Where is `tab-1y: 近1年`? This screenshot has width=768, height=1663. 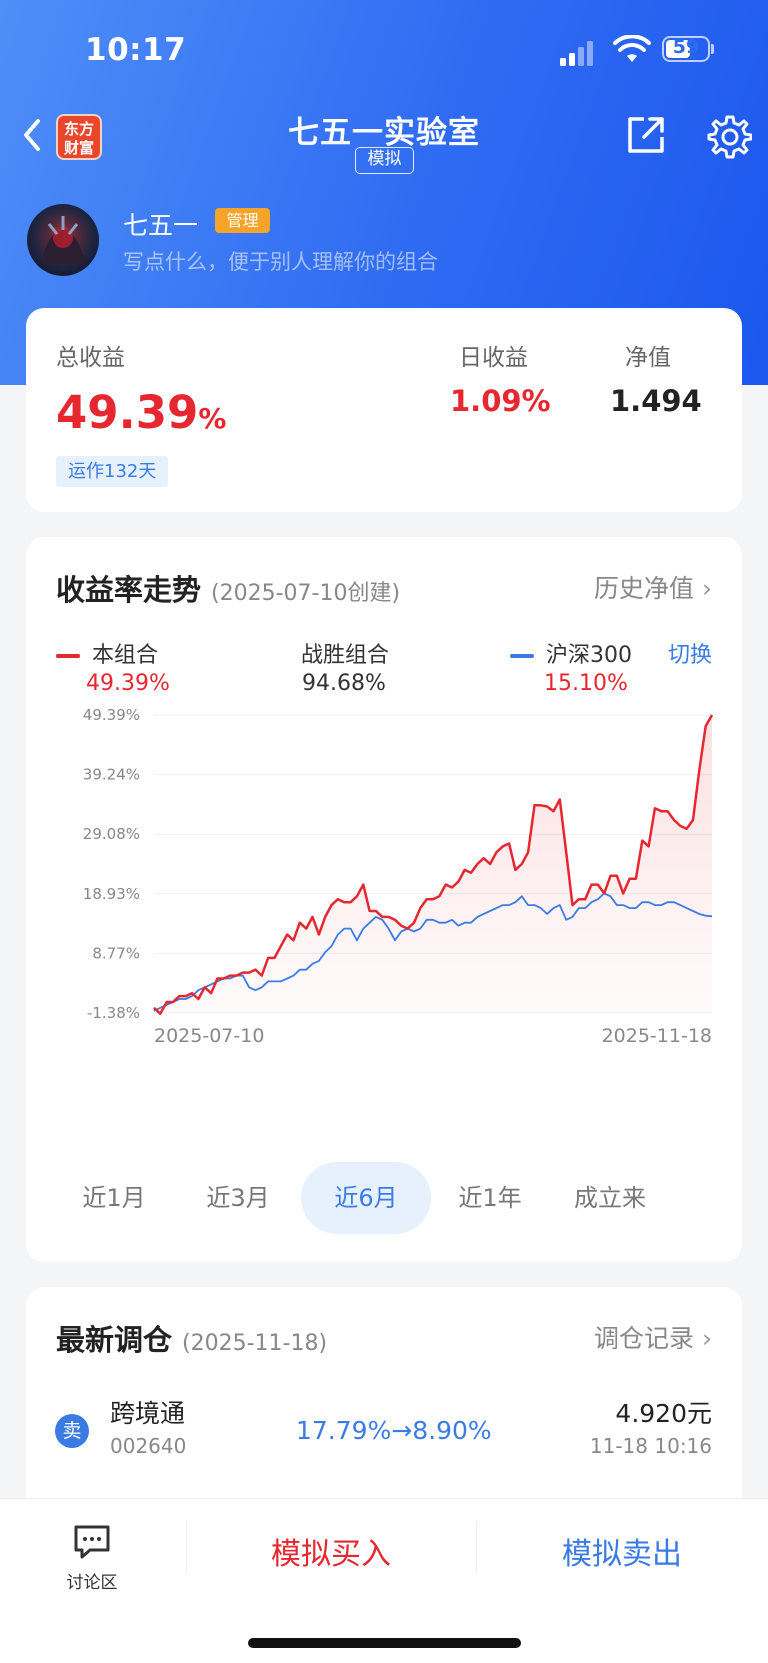
tab-1y: 近1年 is located at coordinates (490, 1198).